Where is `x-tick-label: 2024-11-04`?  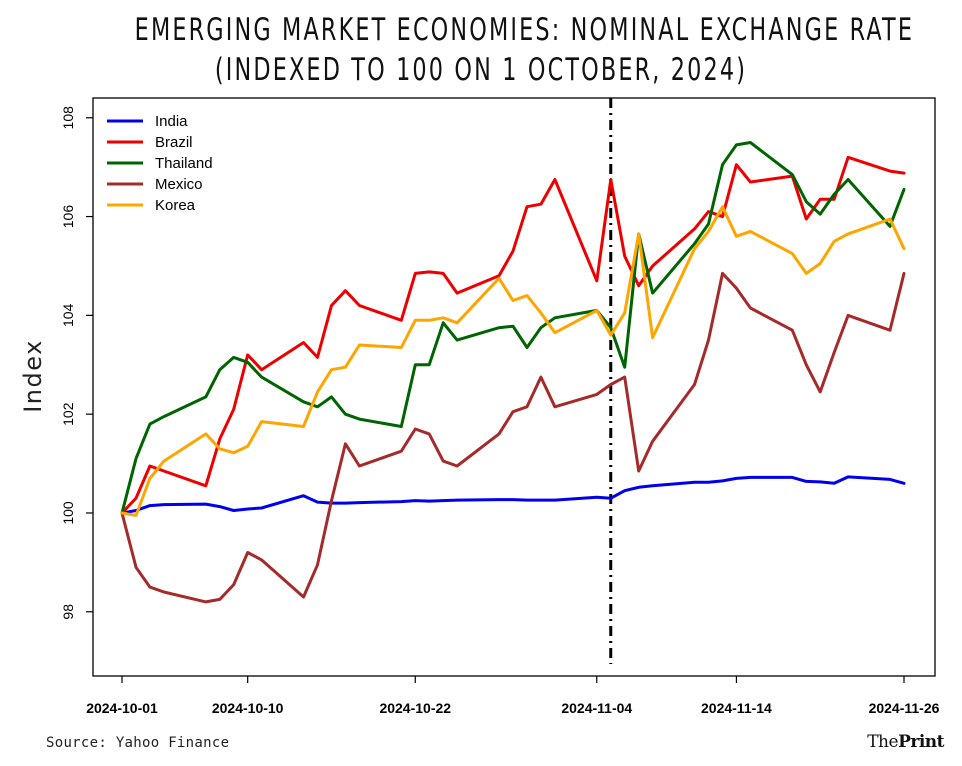
x-tick-label: 2024-11-04 is located at coordinates (596, 708).